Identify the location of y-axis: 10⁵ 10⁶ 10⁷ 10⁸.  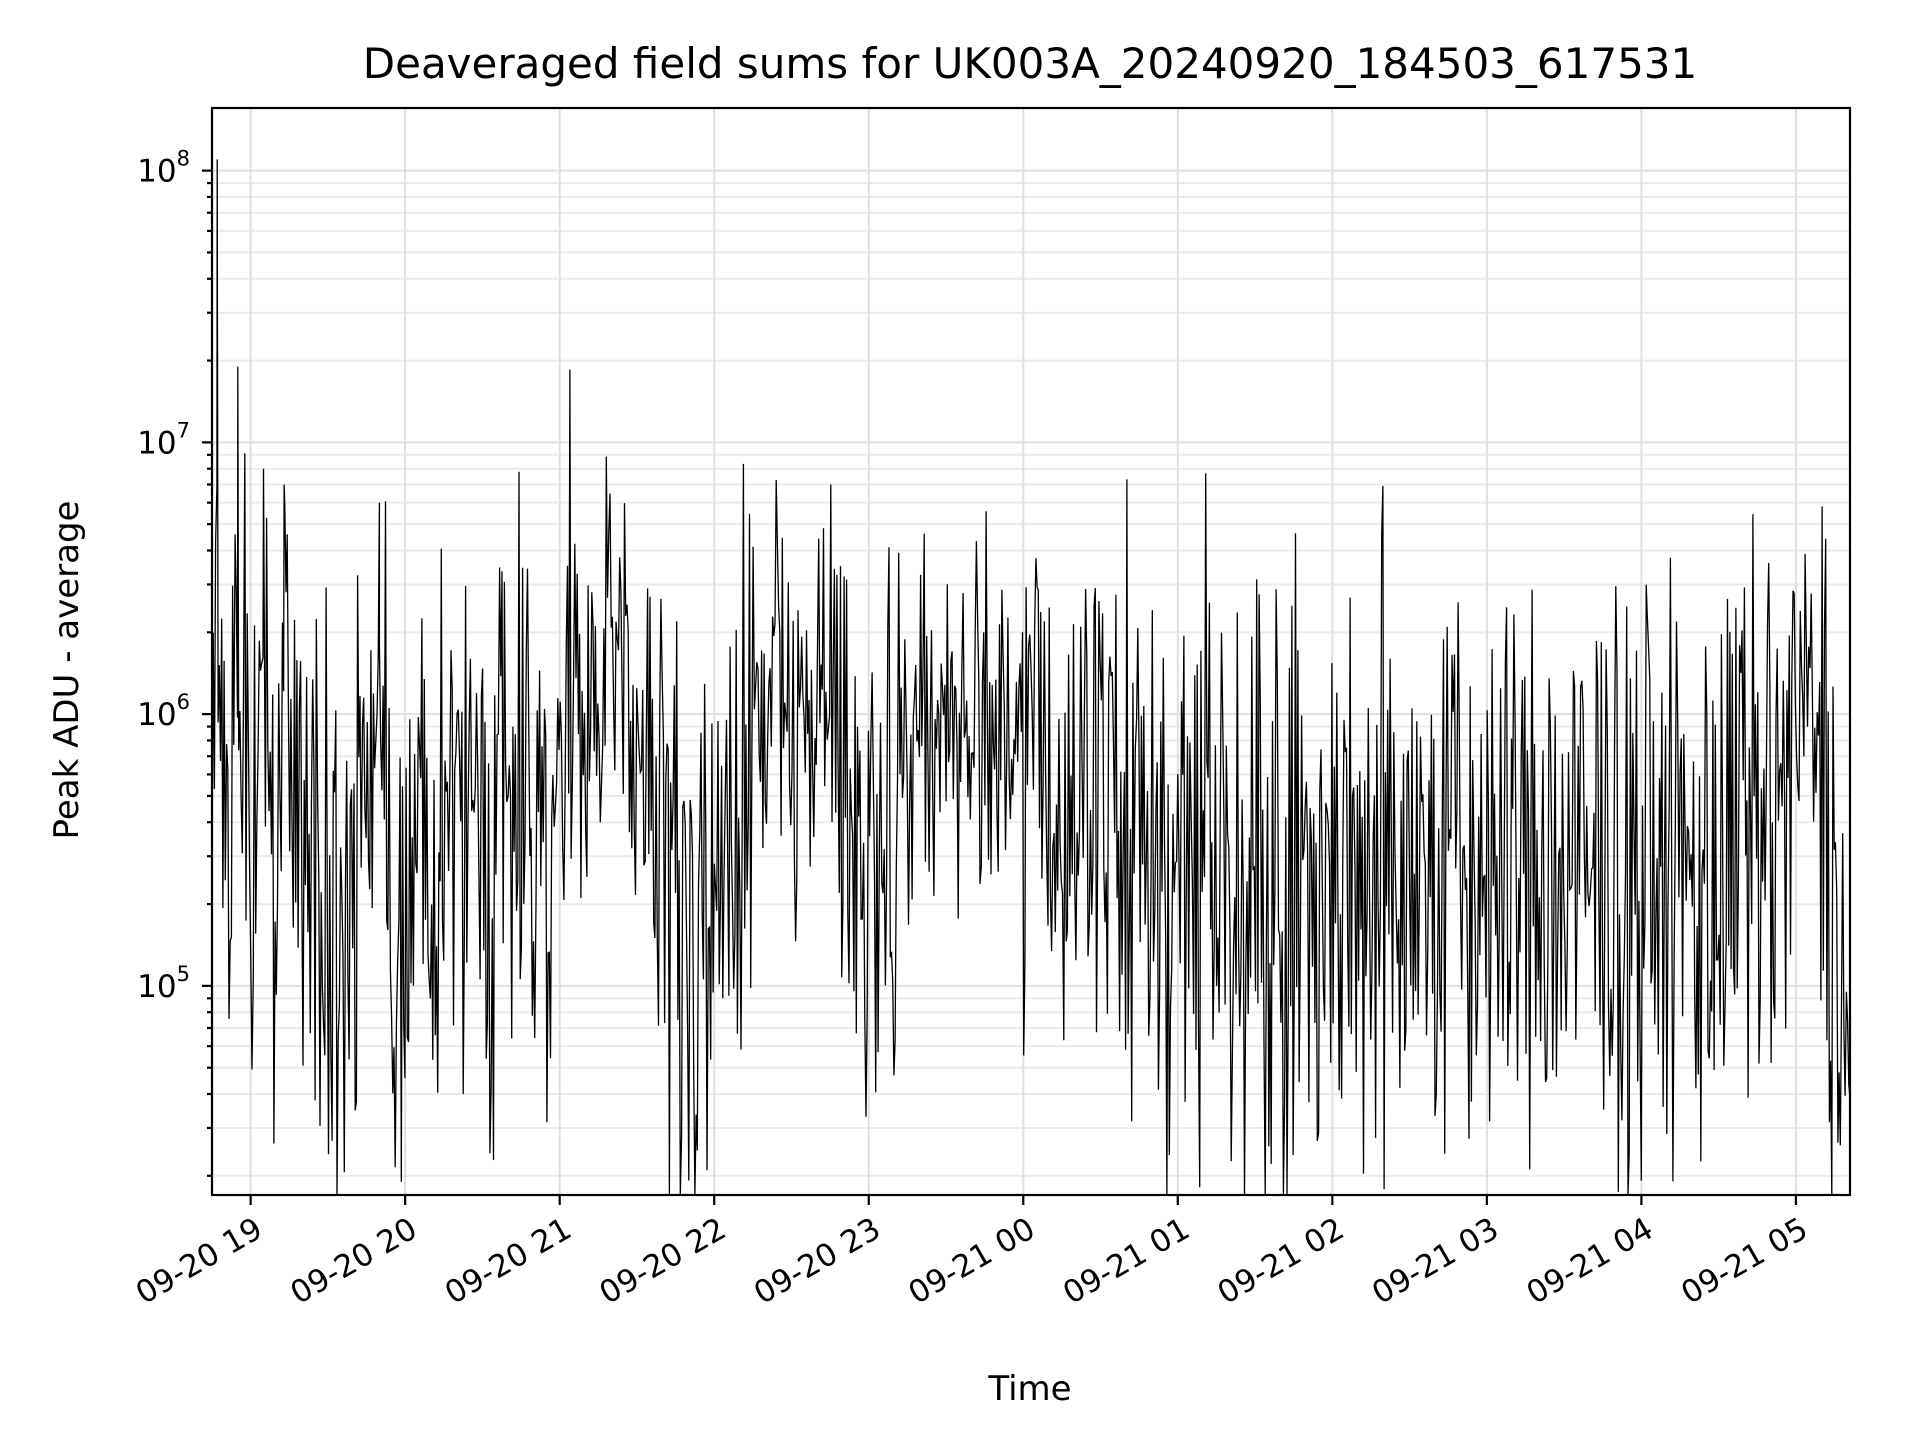
(174, 662).